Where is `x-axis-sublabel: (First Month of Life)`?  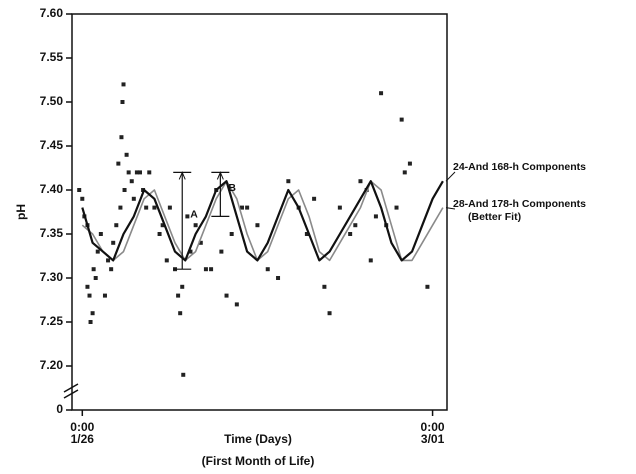
x-axis-sublabel: (First Month of Life) is located at coordinates (258, 461).